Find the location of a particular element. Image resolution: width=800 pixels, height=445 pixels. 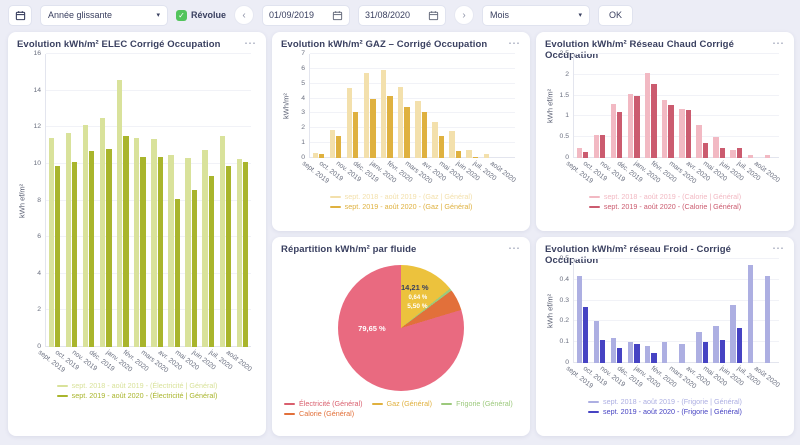

y-tick-label: 0.4 is located at coordinates (564, 279).